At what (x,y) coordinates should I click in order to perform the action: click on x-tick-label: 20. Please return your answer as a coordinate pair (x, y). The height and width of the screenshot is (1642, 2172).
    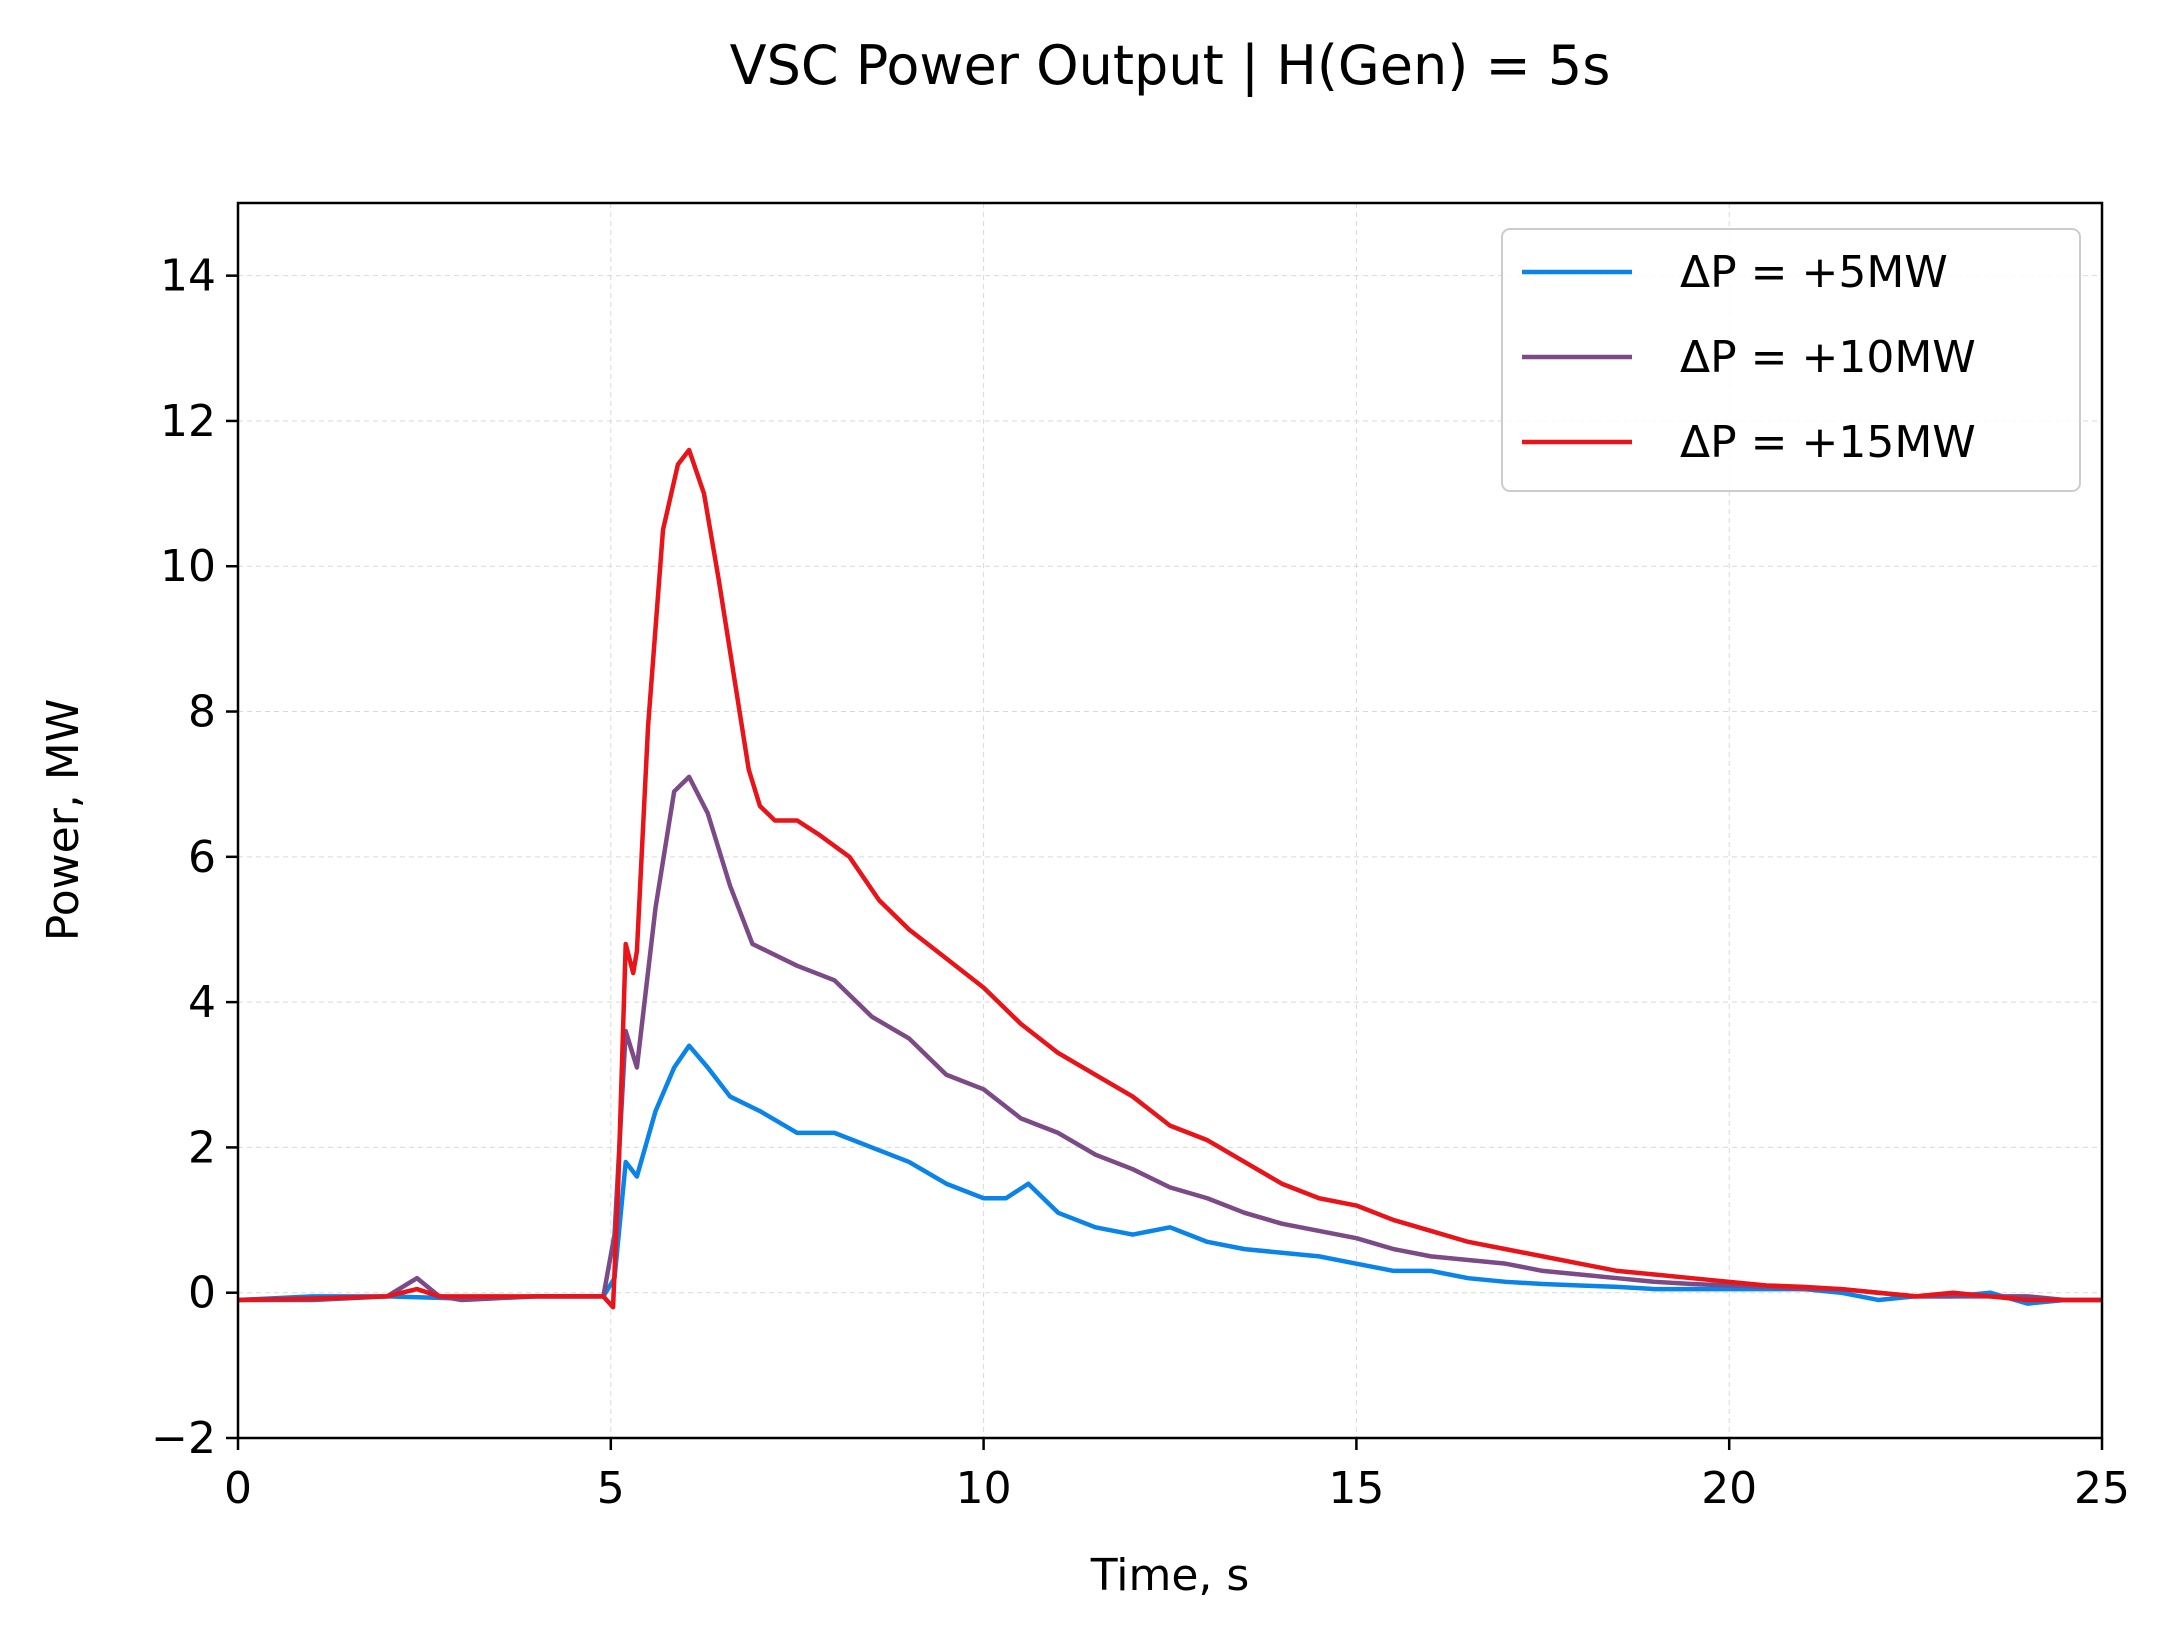
    Looking at the image, I should click on (1729, 1488).